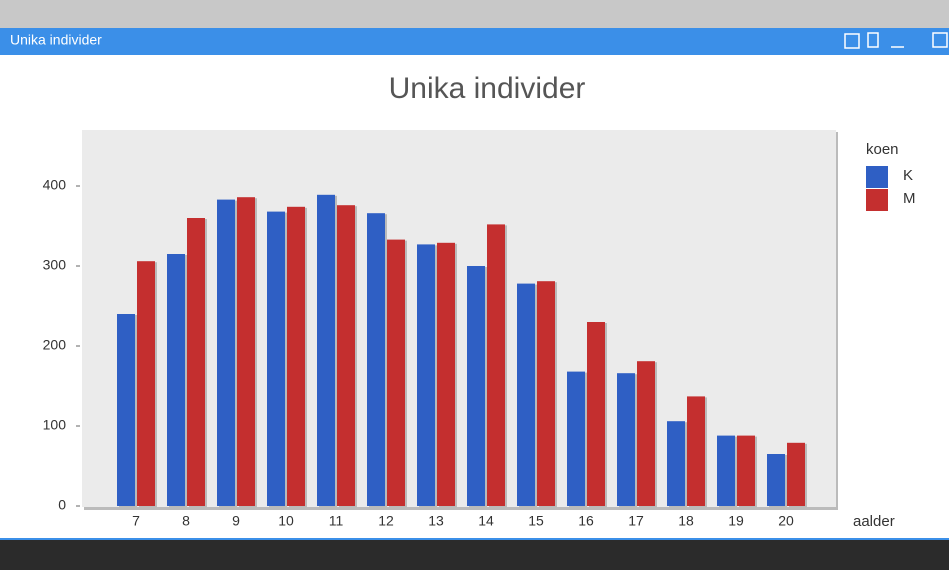 The height and width of the screenshot is (575, 949). What do you see at coordinates (736, 521) in the screenshot?
I see `x-tick-label: 19` at bounding box center [736, 521].